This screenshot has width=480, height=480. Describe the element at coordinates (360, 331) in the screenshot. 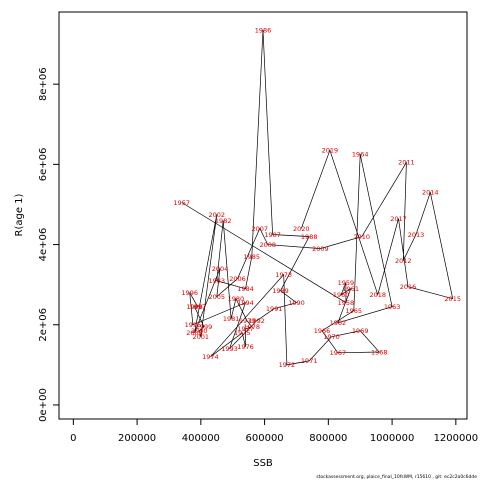

I see `point-label-1969: 1969` at that location.